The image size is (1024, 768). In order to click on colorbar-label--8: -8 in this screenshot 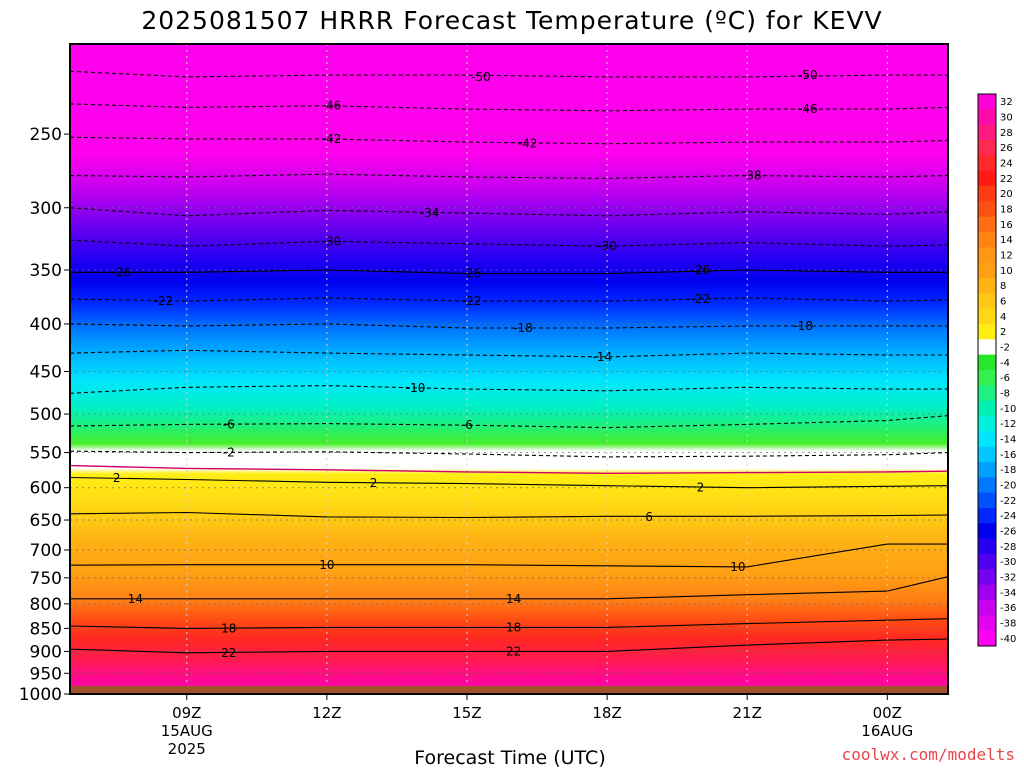, I will do `click(1005, 394)`.